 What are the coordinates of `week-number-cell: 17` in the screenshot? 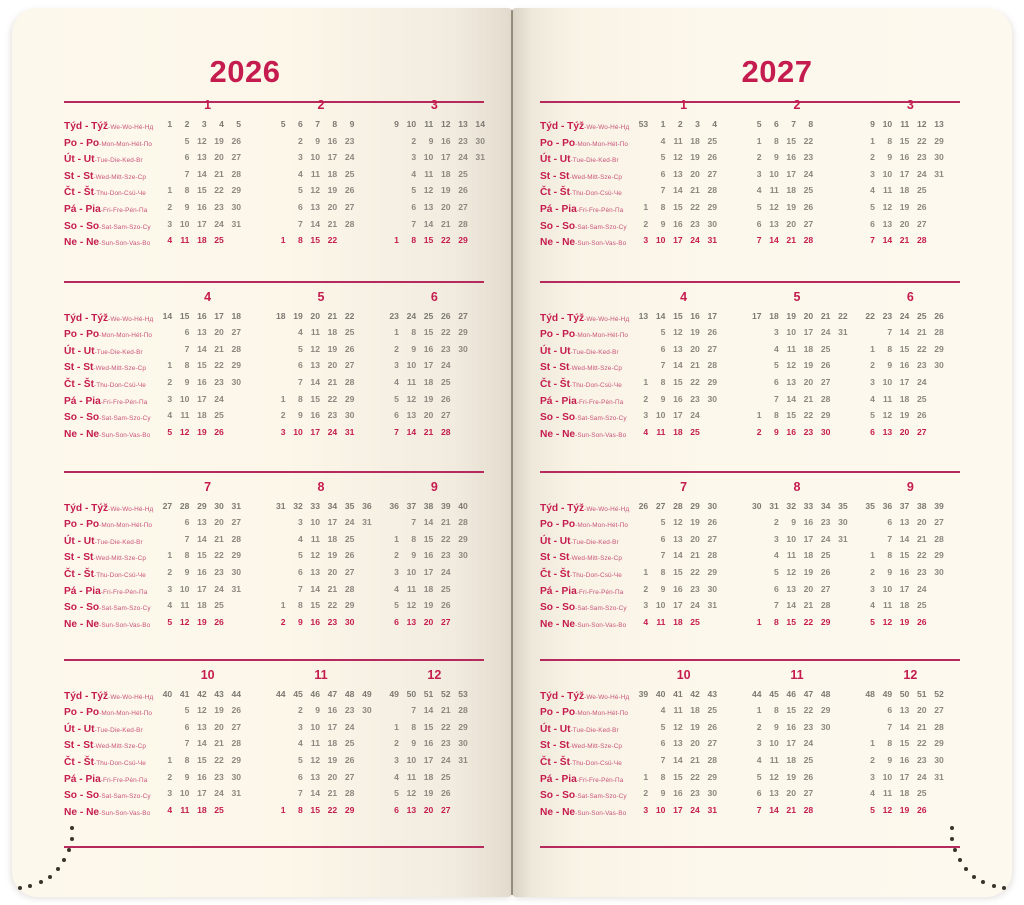 It's located at (219, 315).